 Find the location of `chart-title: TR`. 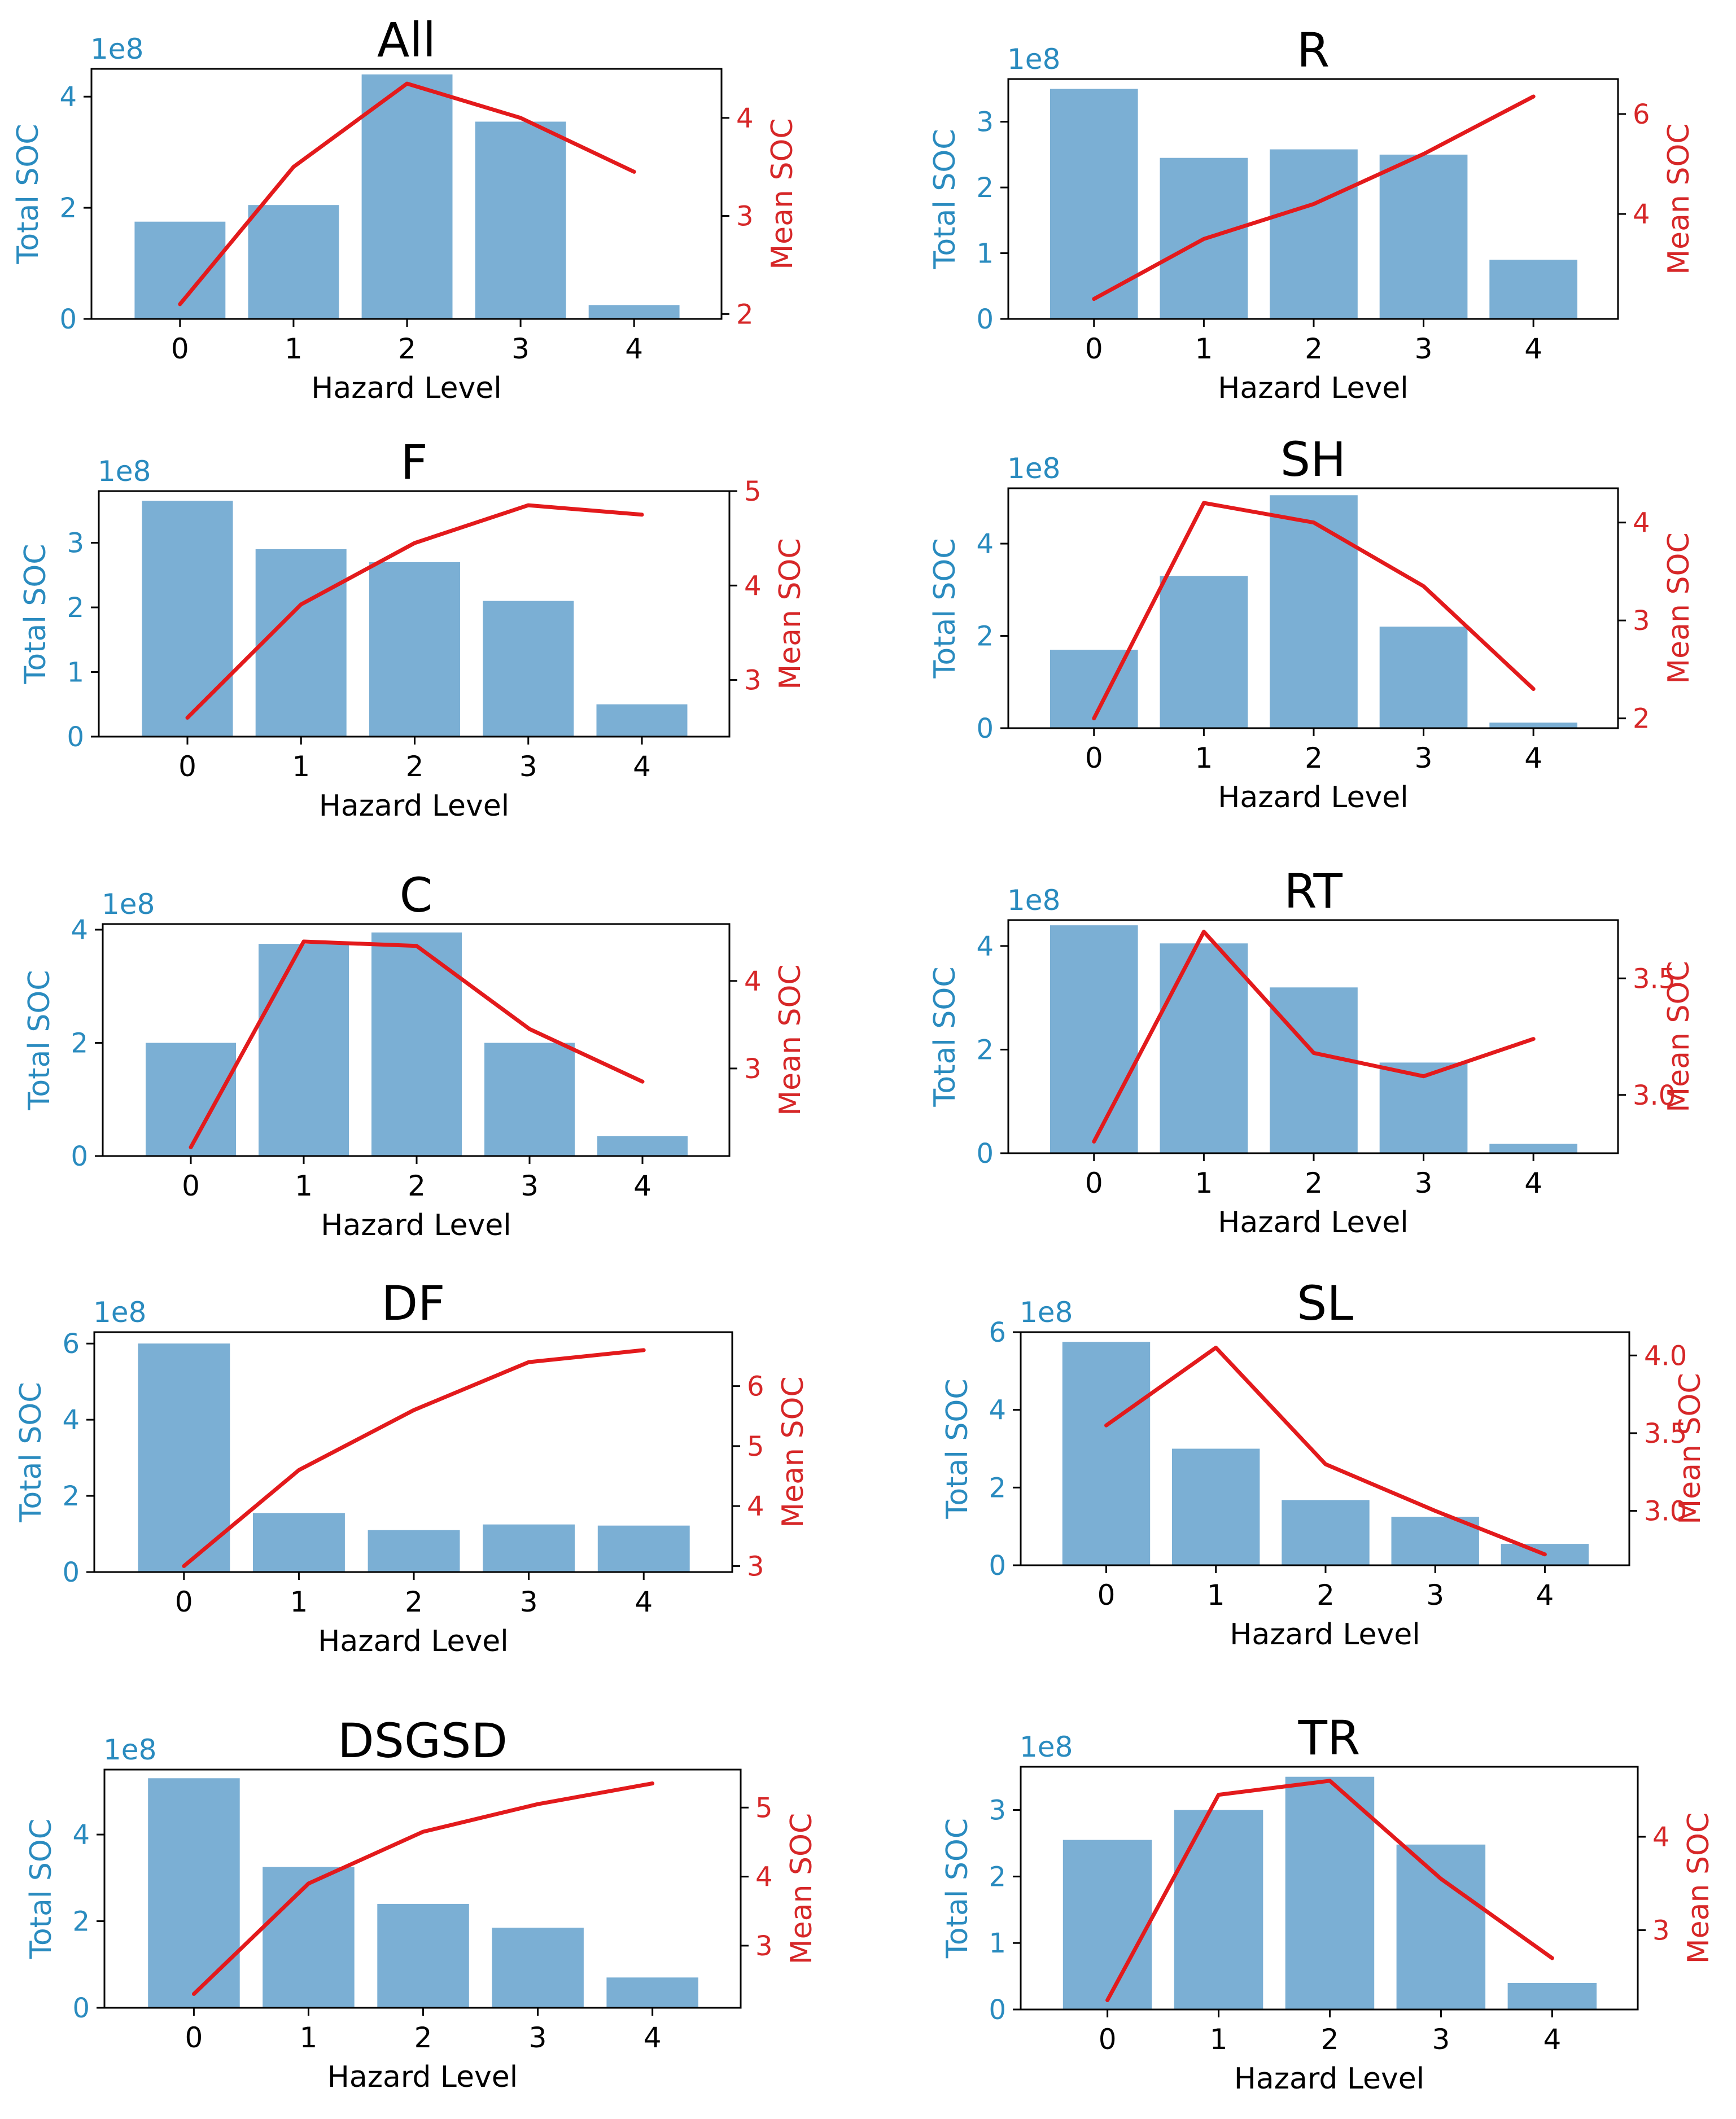

chart-title: TR is located at coordinates (1330, 1738).